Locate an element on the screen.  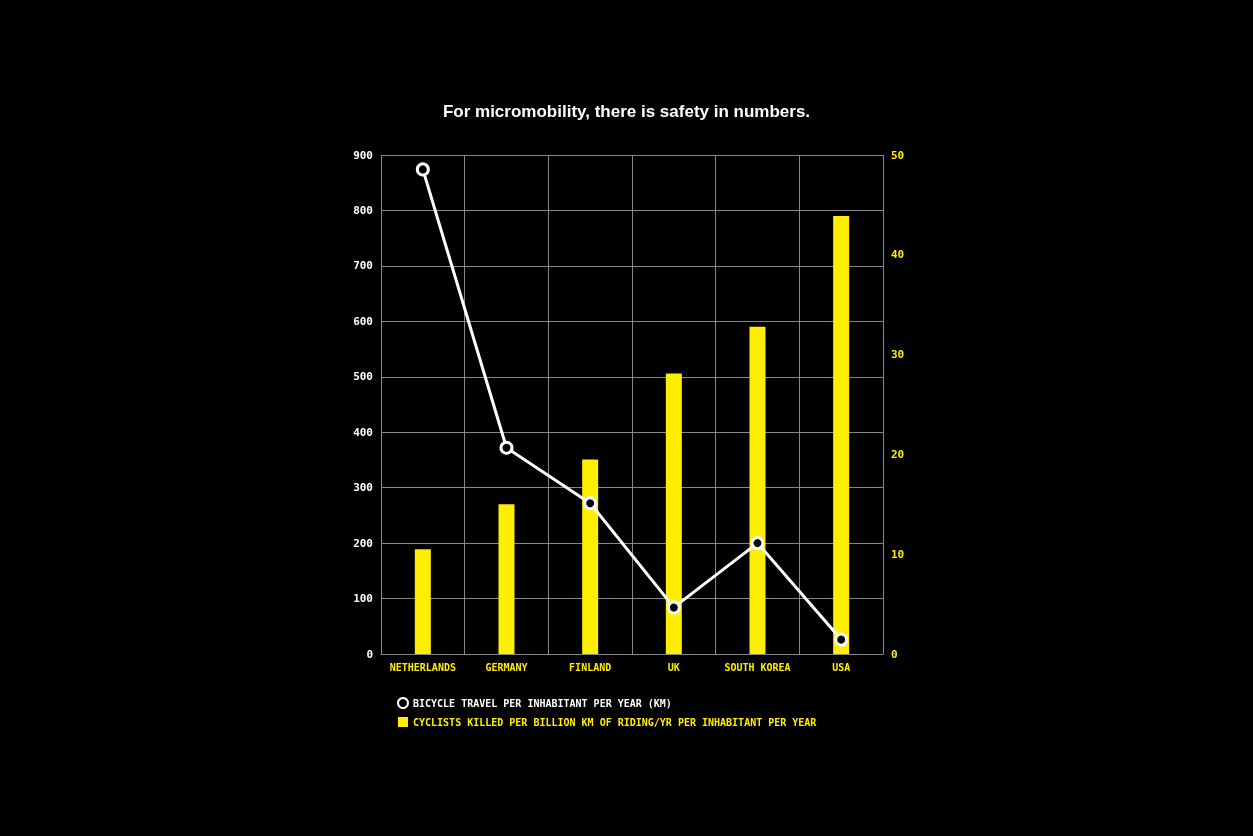
y-tick-label: 100 is located at coordinates (363, 599).